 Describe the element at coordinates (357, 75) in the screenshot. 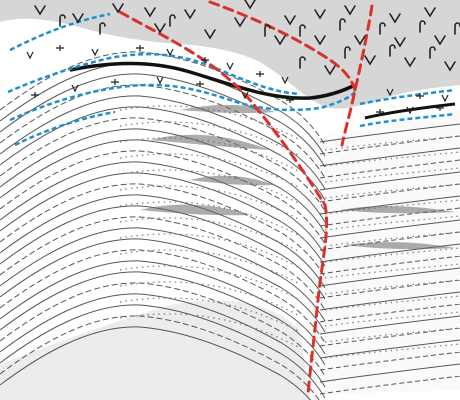

I see `fault-line-right` at that location.